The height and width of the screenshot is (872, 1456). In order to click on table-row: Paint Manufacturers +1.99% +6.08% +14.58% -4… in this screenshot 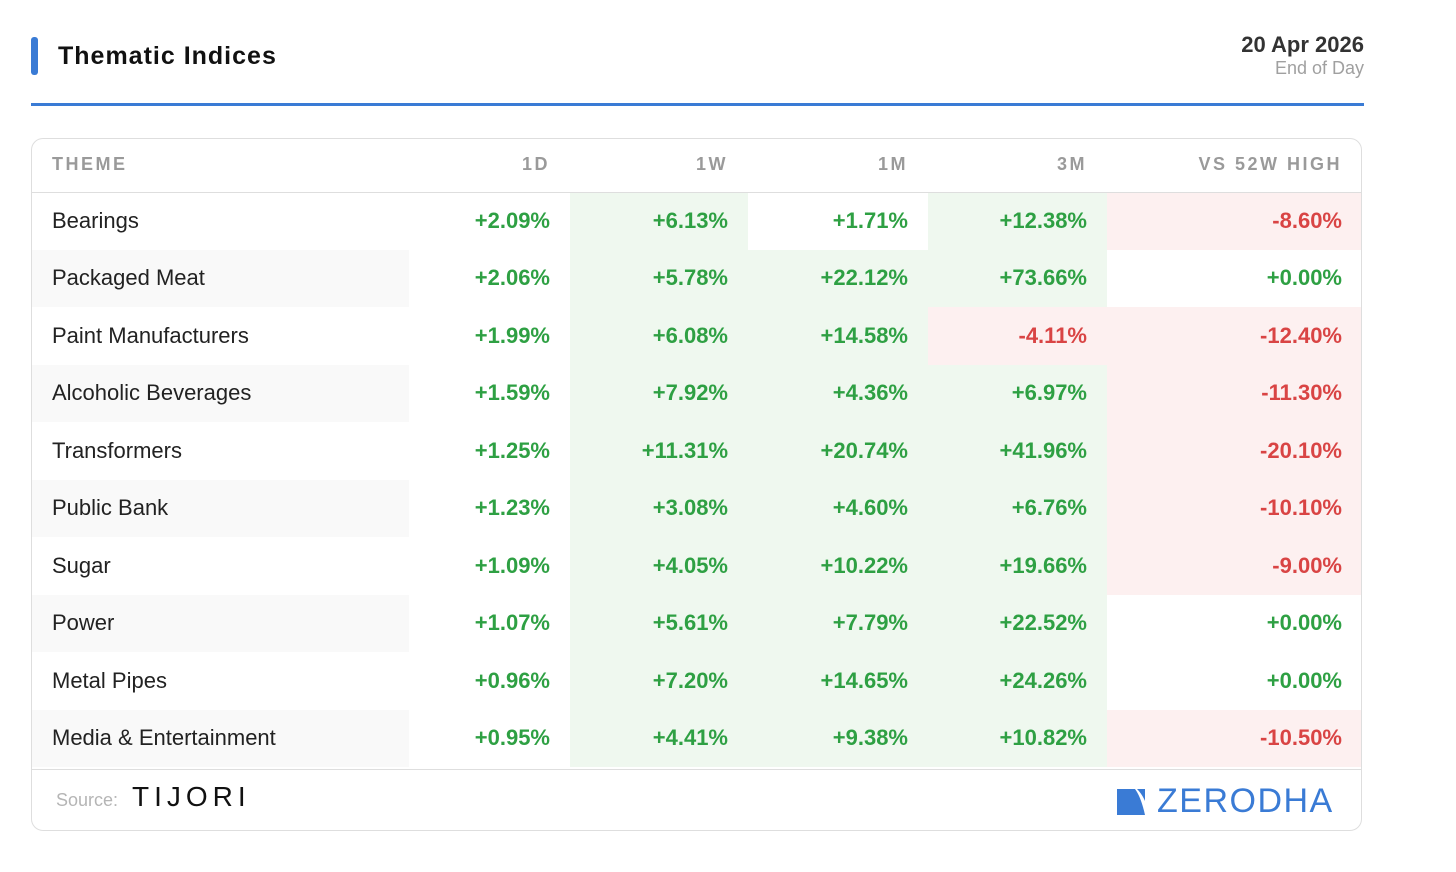, I will do `click(696, 336)`.